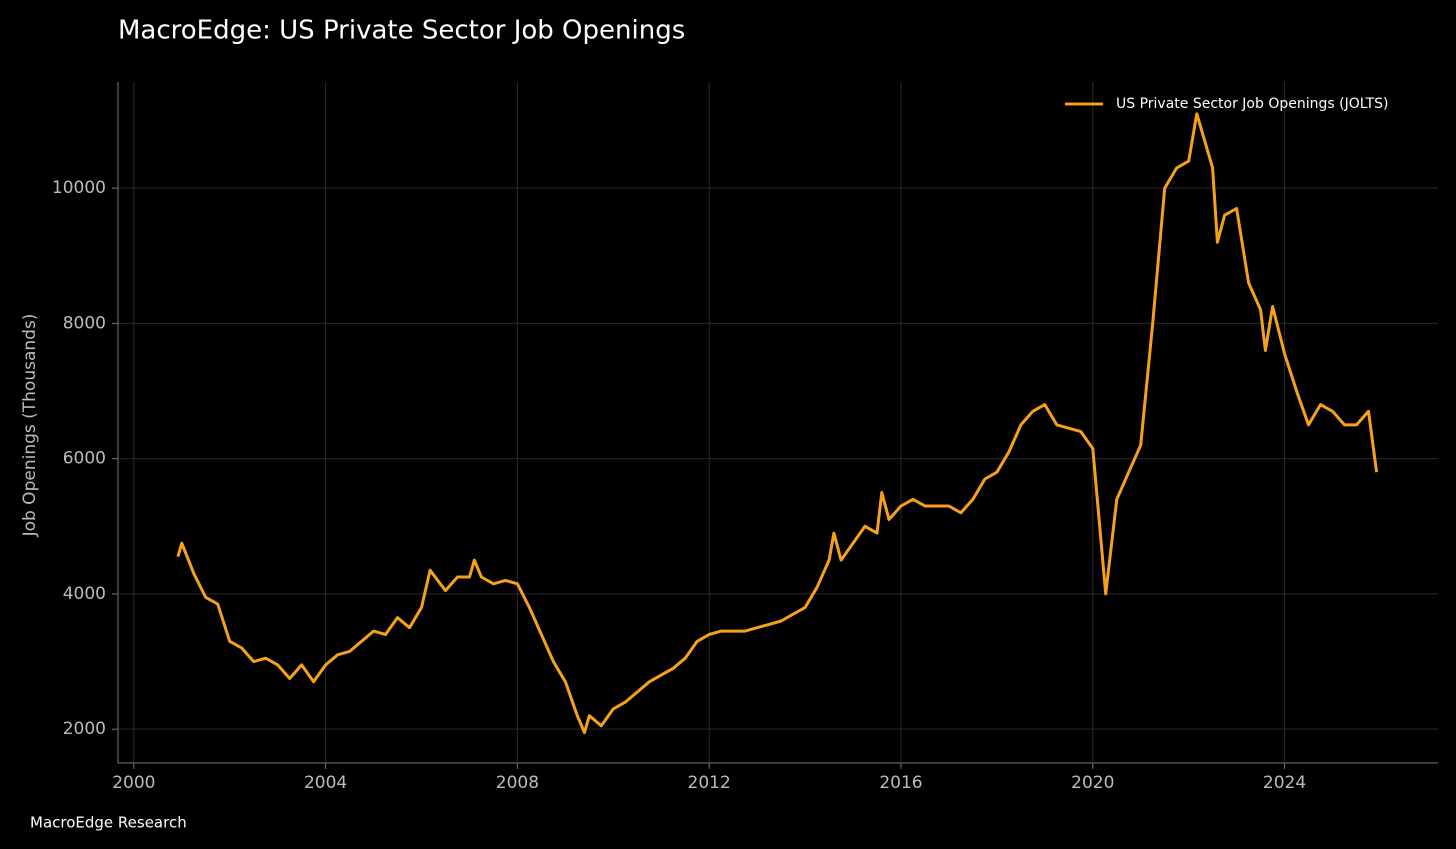  Describe the element at coordinates (325, 783) in the screenshot. I see `x-tick-label: 2004` at that location.